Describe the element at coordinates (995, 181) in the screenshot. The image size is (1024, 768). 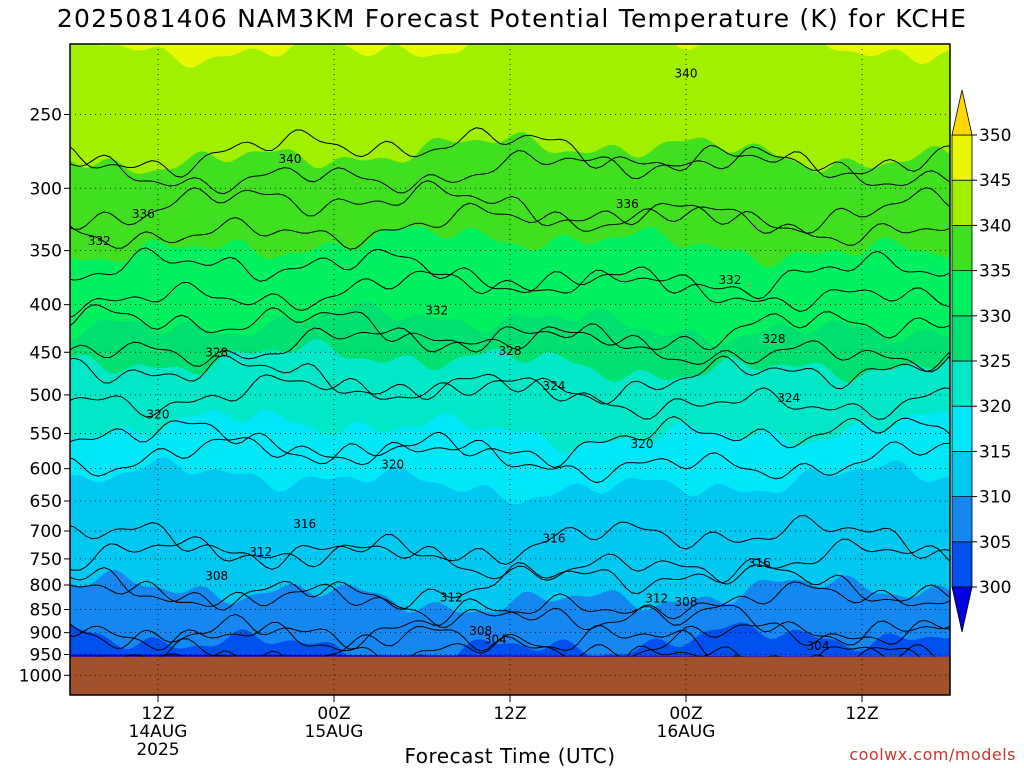
I see `colorbar-label: 345` at that location.